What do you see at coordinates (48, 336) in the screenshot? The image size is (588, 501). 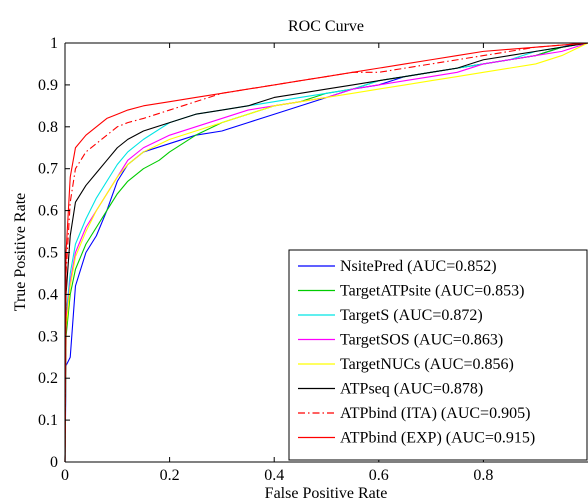 I see `y-tick-label: 0.3` at bounding box center [48, 336].